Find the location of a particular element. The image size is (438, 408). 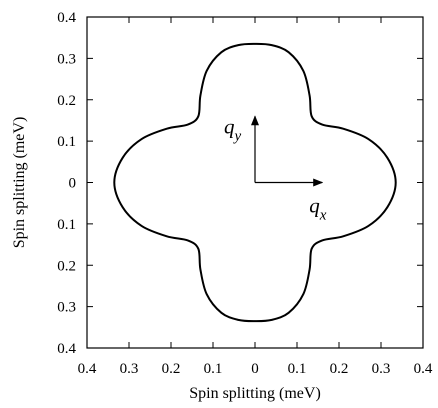

qx-label: qx is located at coordinates (318, 209).